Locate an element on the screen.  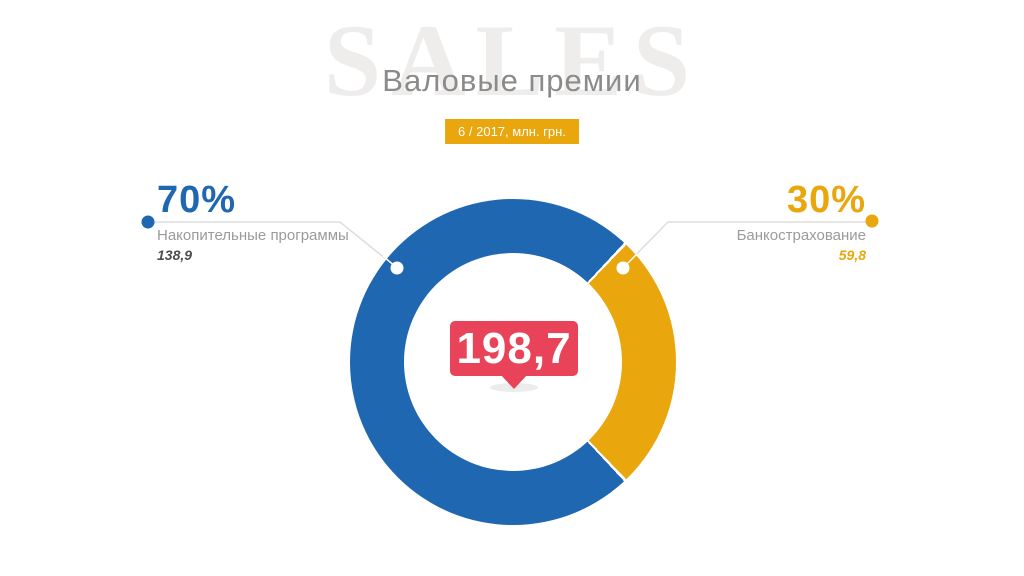
segment-label: Накопительные программы is located at coordinates (253, 235).